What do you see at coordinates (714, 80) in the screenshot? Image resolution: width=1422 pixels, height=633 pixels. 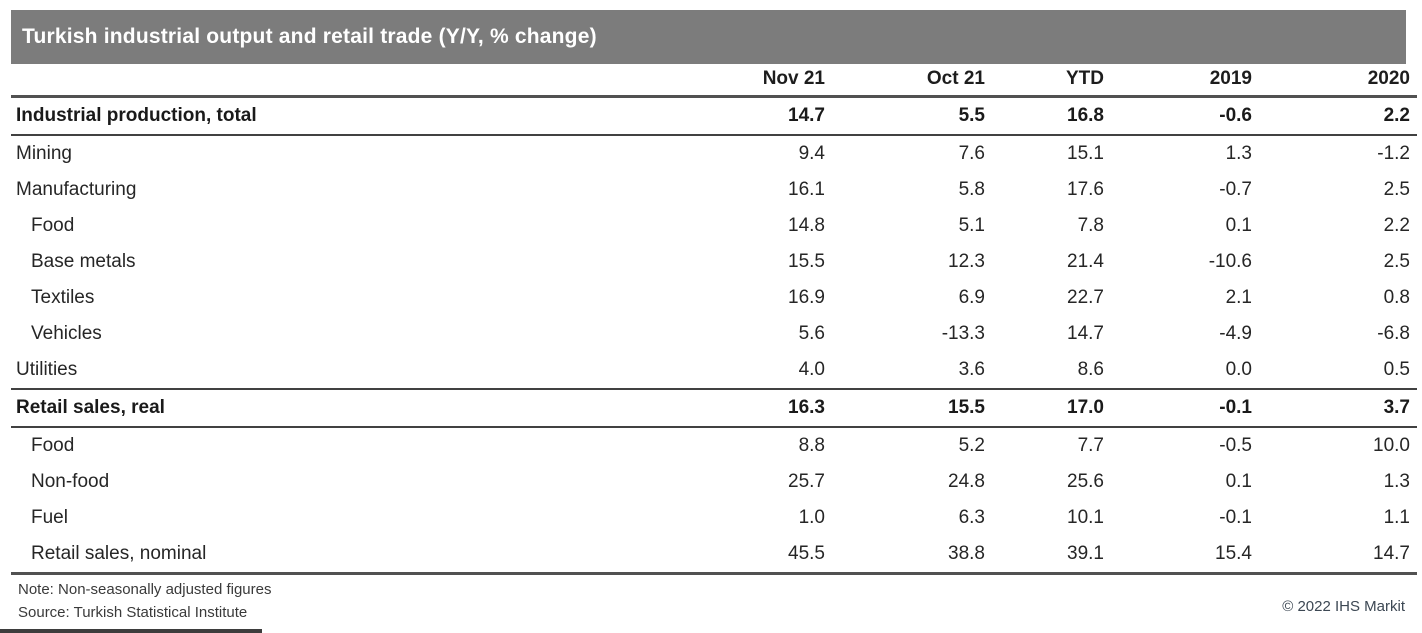 I see `column-header-row: Nov 21 Oct 21 YTD 2019 2020` at bounding box center [714, 80].